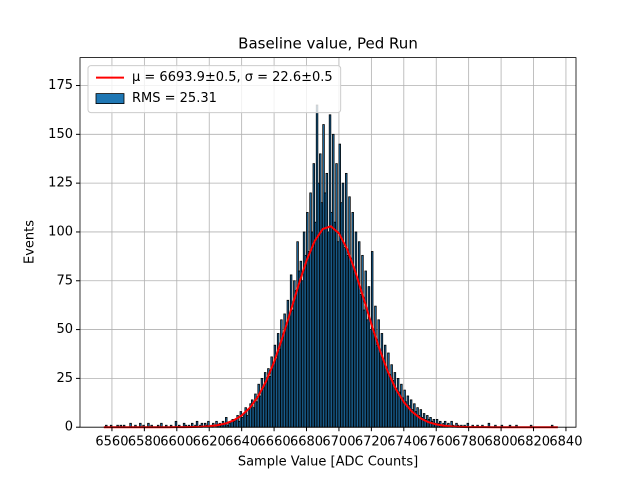 This screenshot has width=640, height=480. What do you see at coordinates (328, 44) in the screenshot?
I see `chart-title: Baseline value, Ped Run` at bounding box center [328, 44].